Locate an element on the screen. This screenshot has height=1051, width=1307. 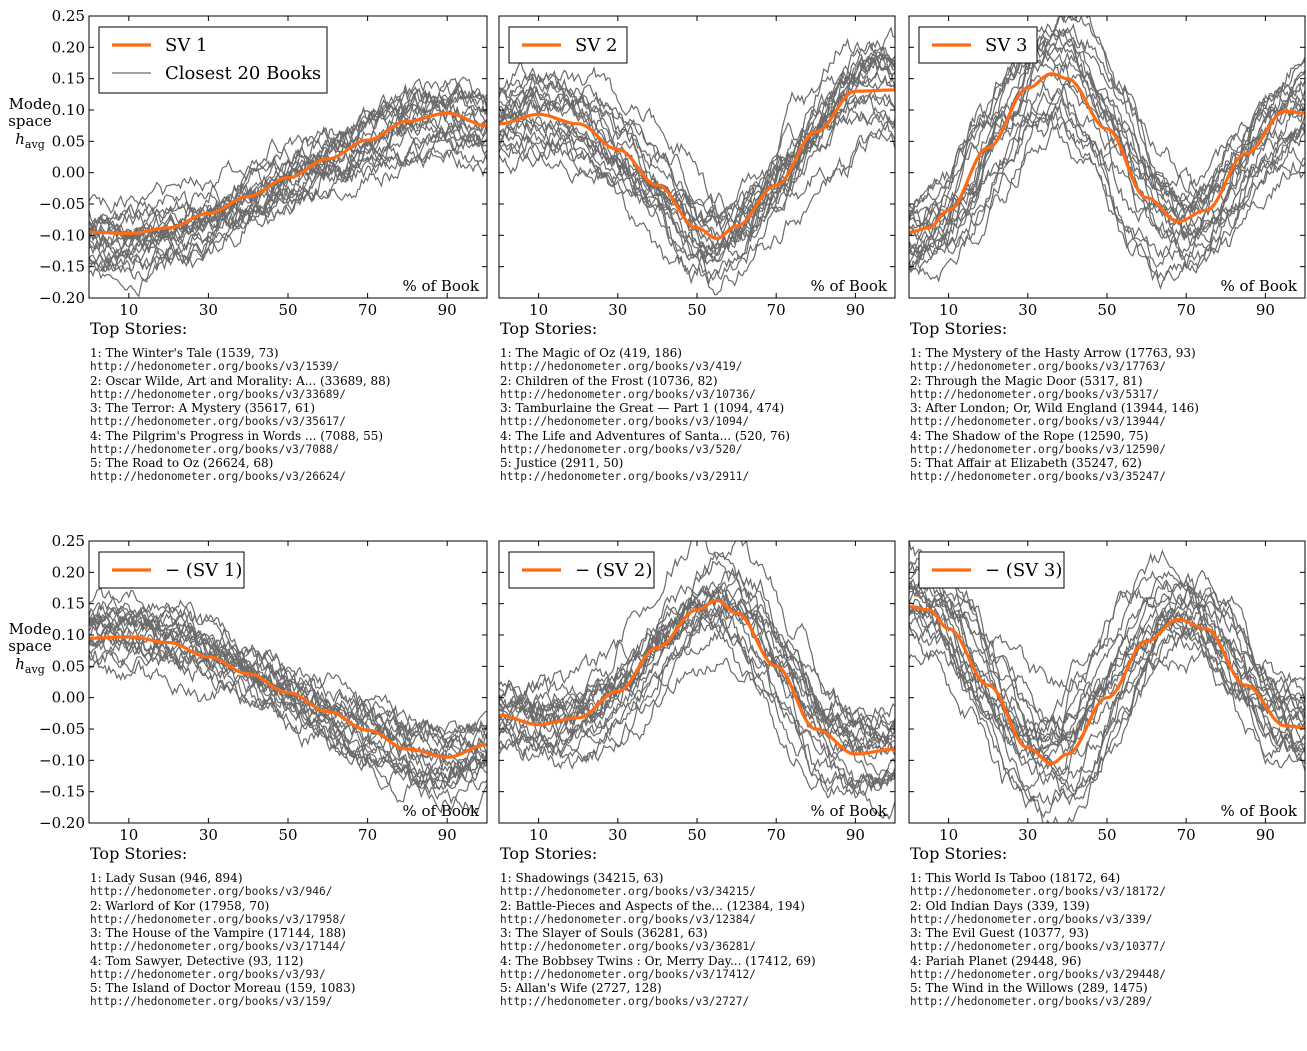
story-link: http://hedonometer.org/books/v3/33689/ is located at coordinates (218, 394).